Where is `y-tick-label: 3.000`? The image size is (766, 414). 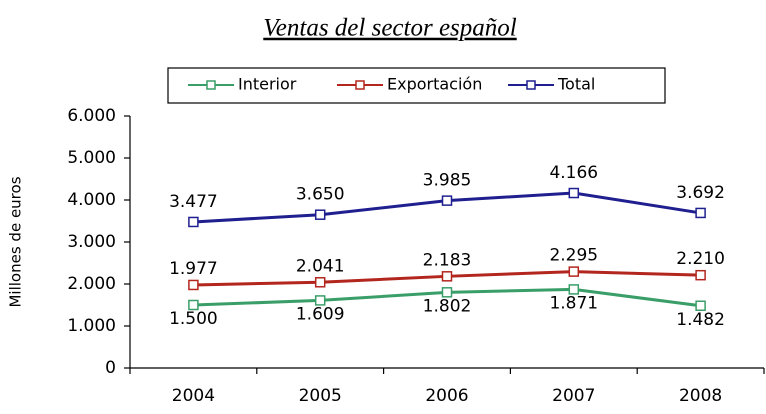 y-tick-label: 3.000 is located at coordinates (91, 242).